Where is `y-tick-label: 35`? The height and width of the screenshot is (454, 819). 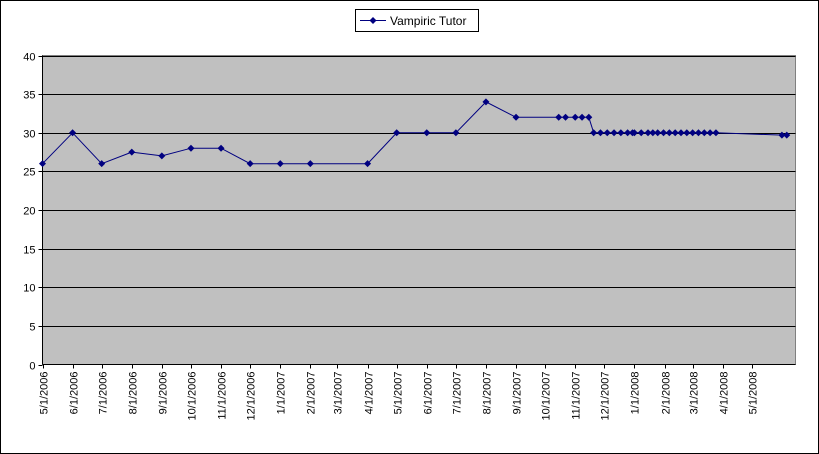
y-tick-label: 35 is located at coordinates (29, 96).